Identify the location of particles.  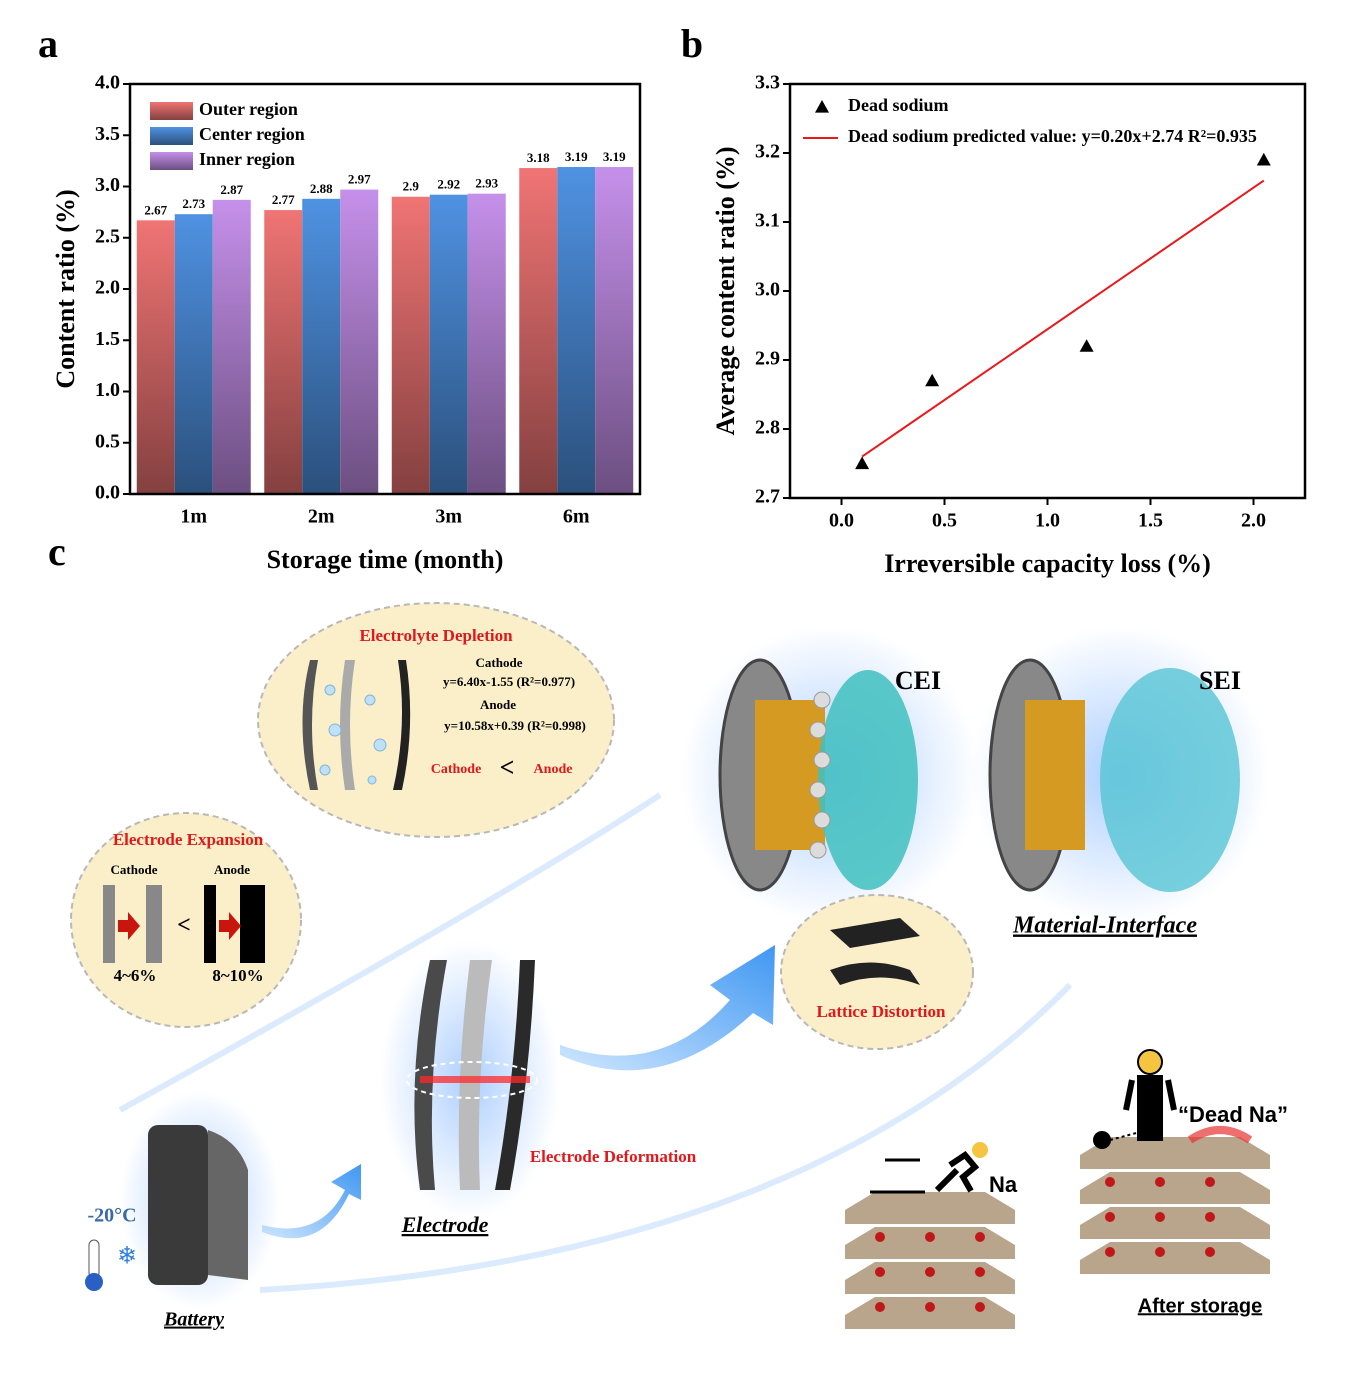
(820, 775).